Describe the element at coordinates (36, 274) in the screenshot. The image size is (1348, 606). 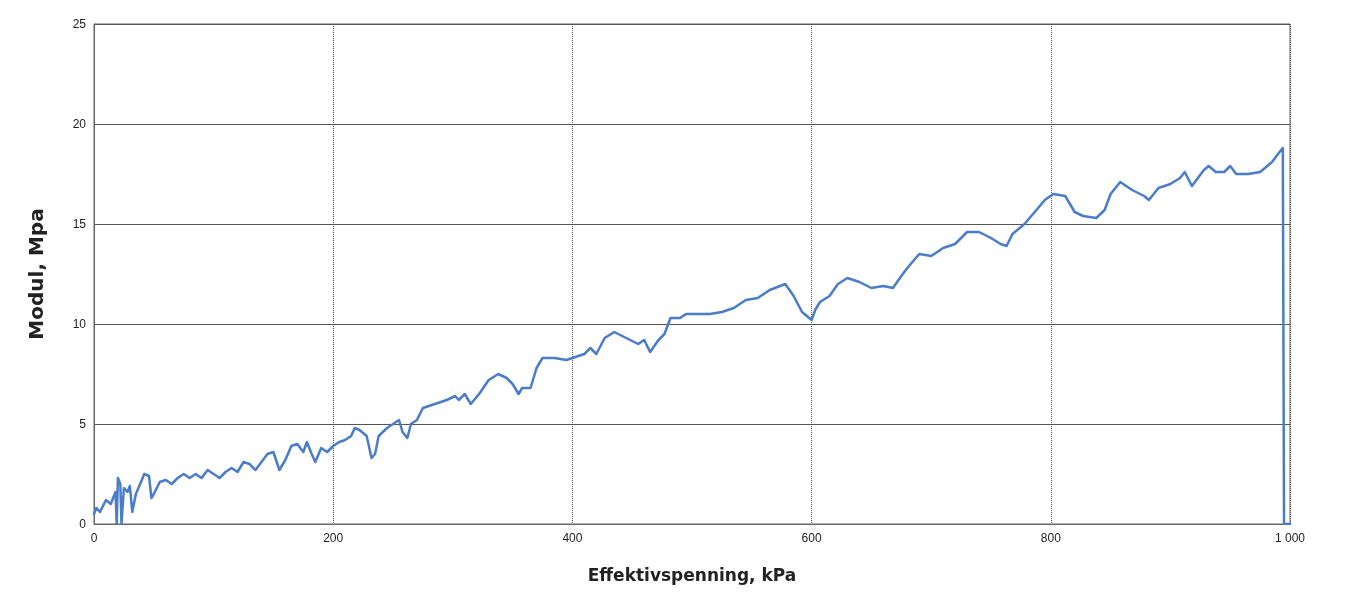
I see `y-axis-title: Modul, Mpa` at that location.